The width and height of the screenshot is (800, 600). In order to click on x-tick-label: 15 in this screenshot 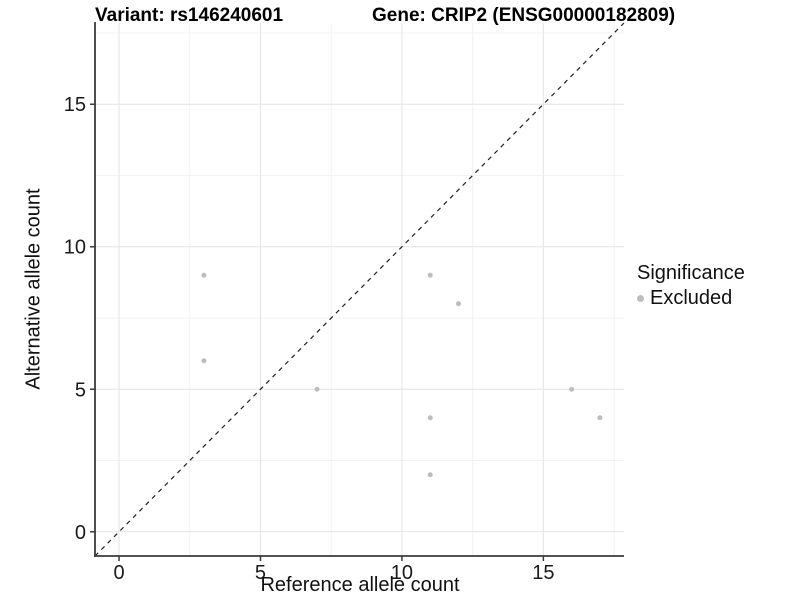, I will do `click(543, 573)`.